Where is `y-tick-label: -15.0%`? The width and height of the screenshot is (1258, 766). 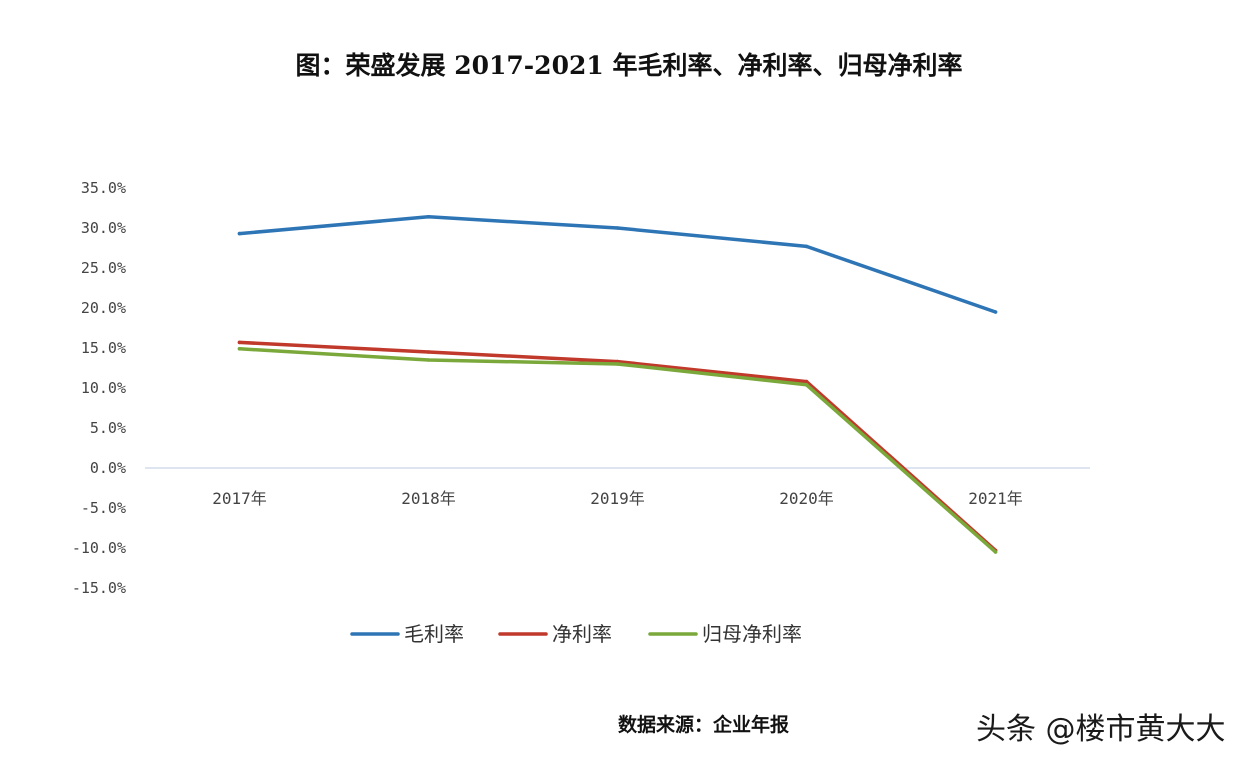
y-tick-label: -15.0% is located at coordinates (99, 588).